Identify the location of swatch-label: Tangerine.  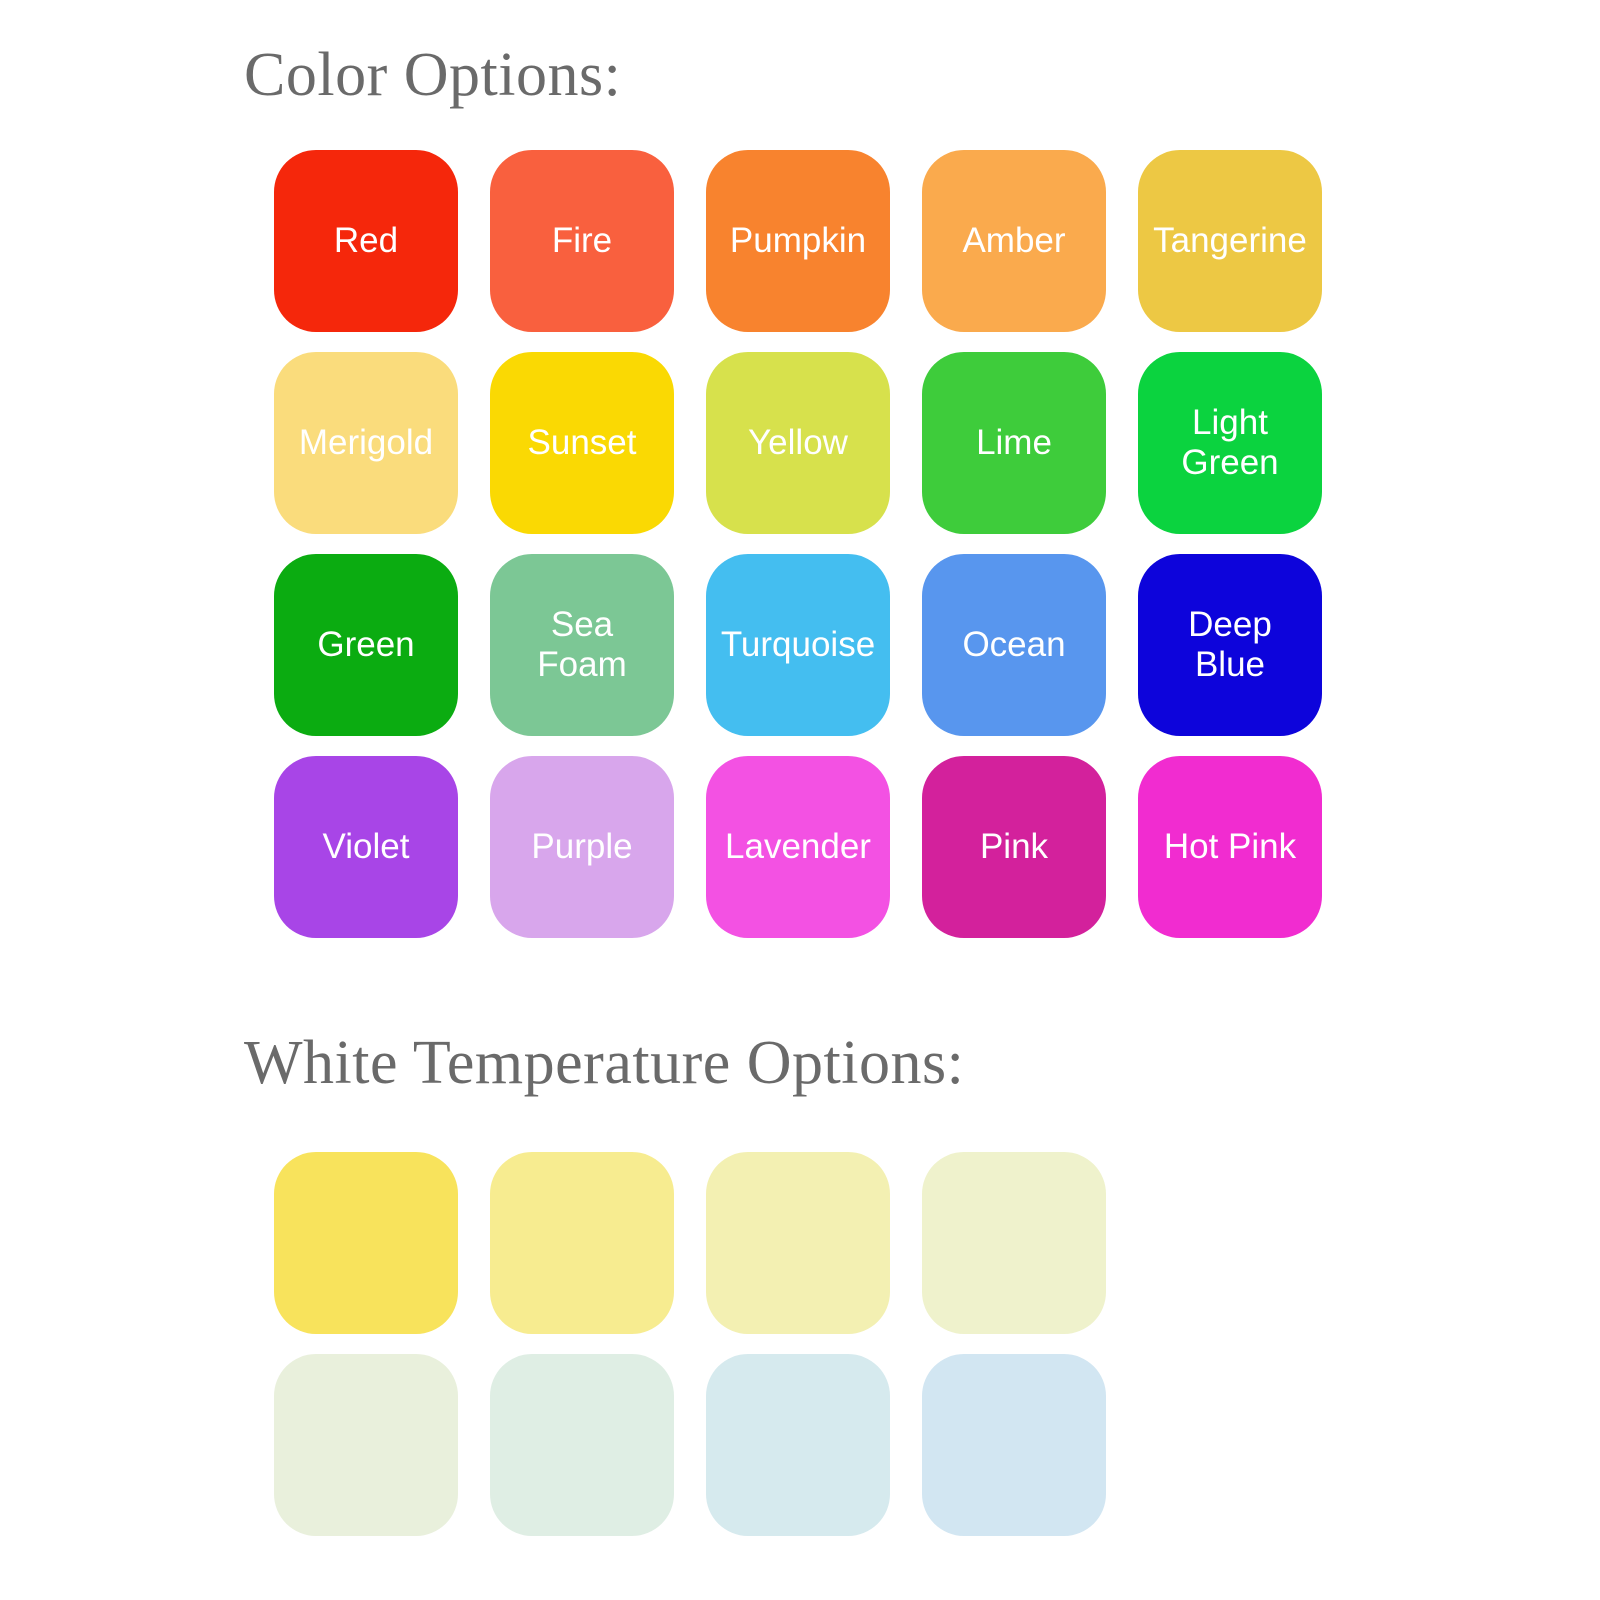
(1230, 241).